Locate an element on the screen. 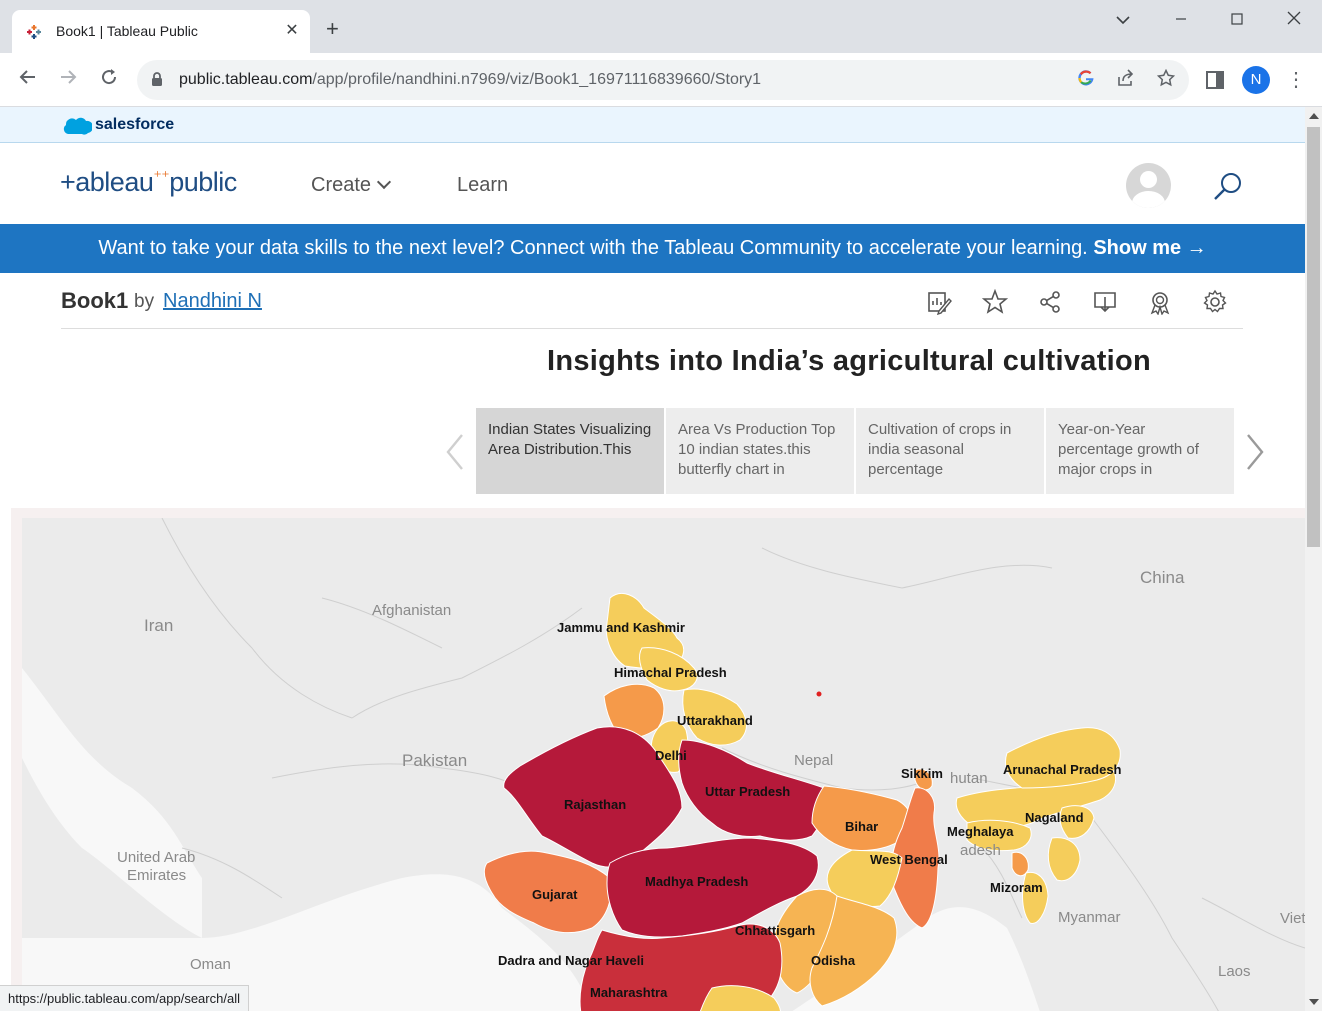 The width and height of the screenshot is (1322, 1011). state-label-jammu-kashmir: Jammu and Kashmir is located at coordinates (621, 627).